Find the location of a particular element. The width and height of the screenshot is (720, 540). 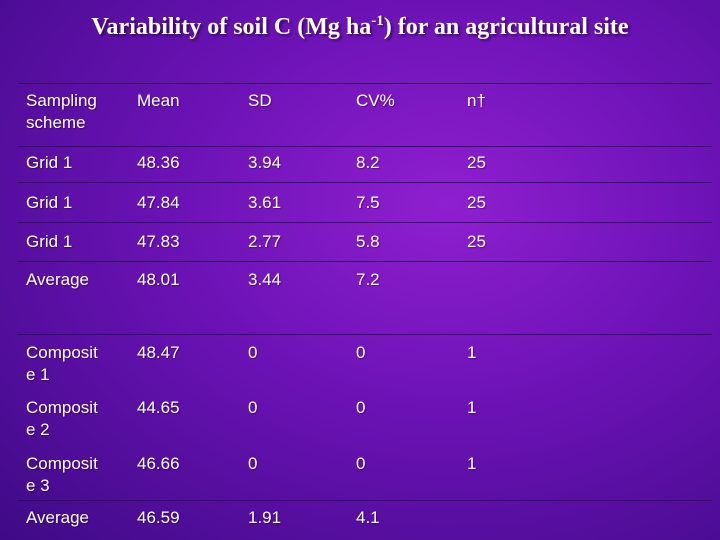

cell-scheme: Composit e 3 is located at coordinates (62, 475).